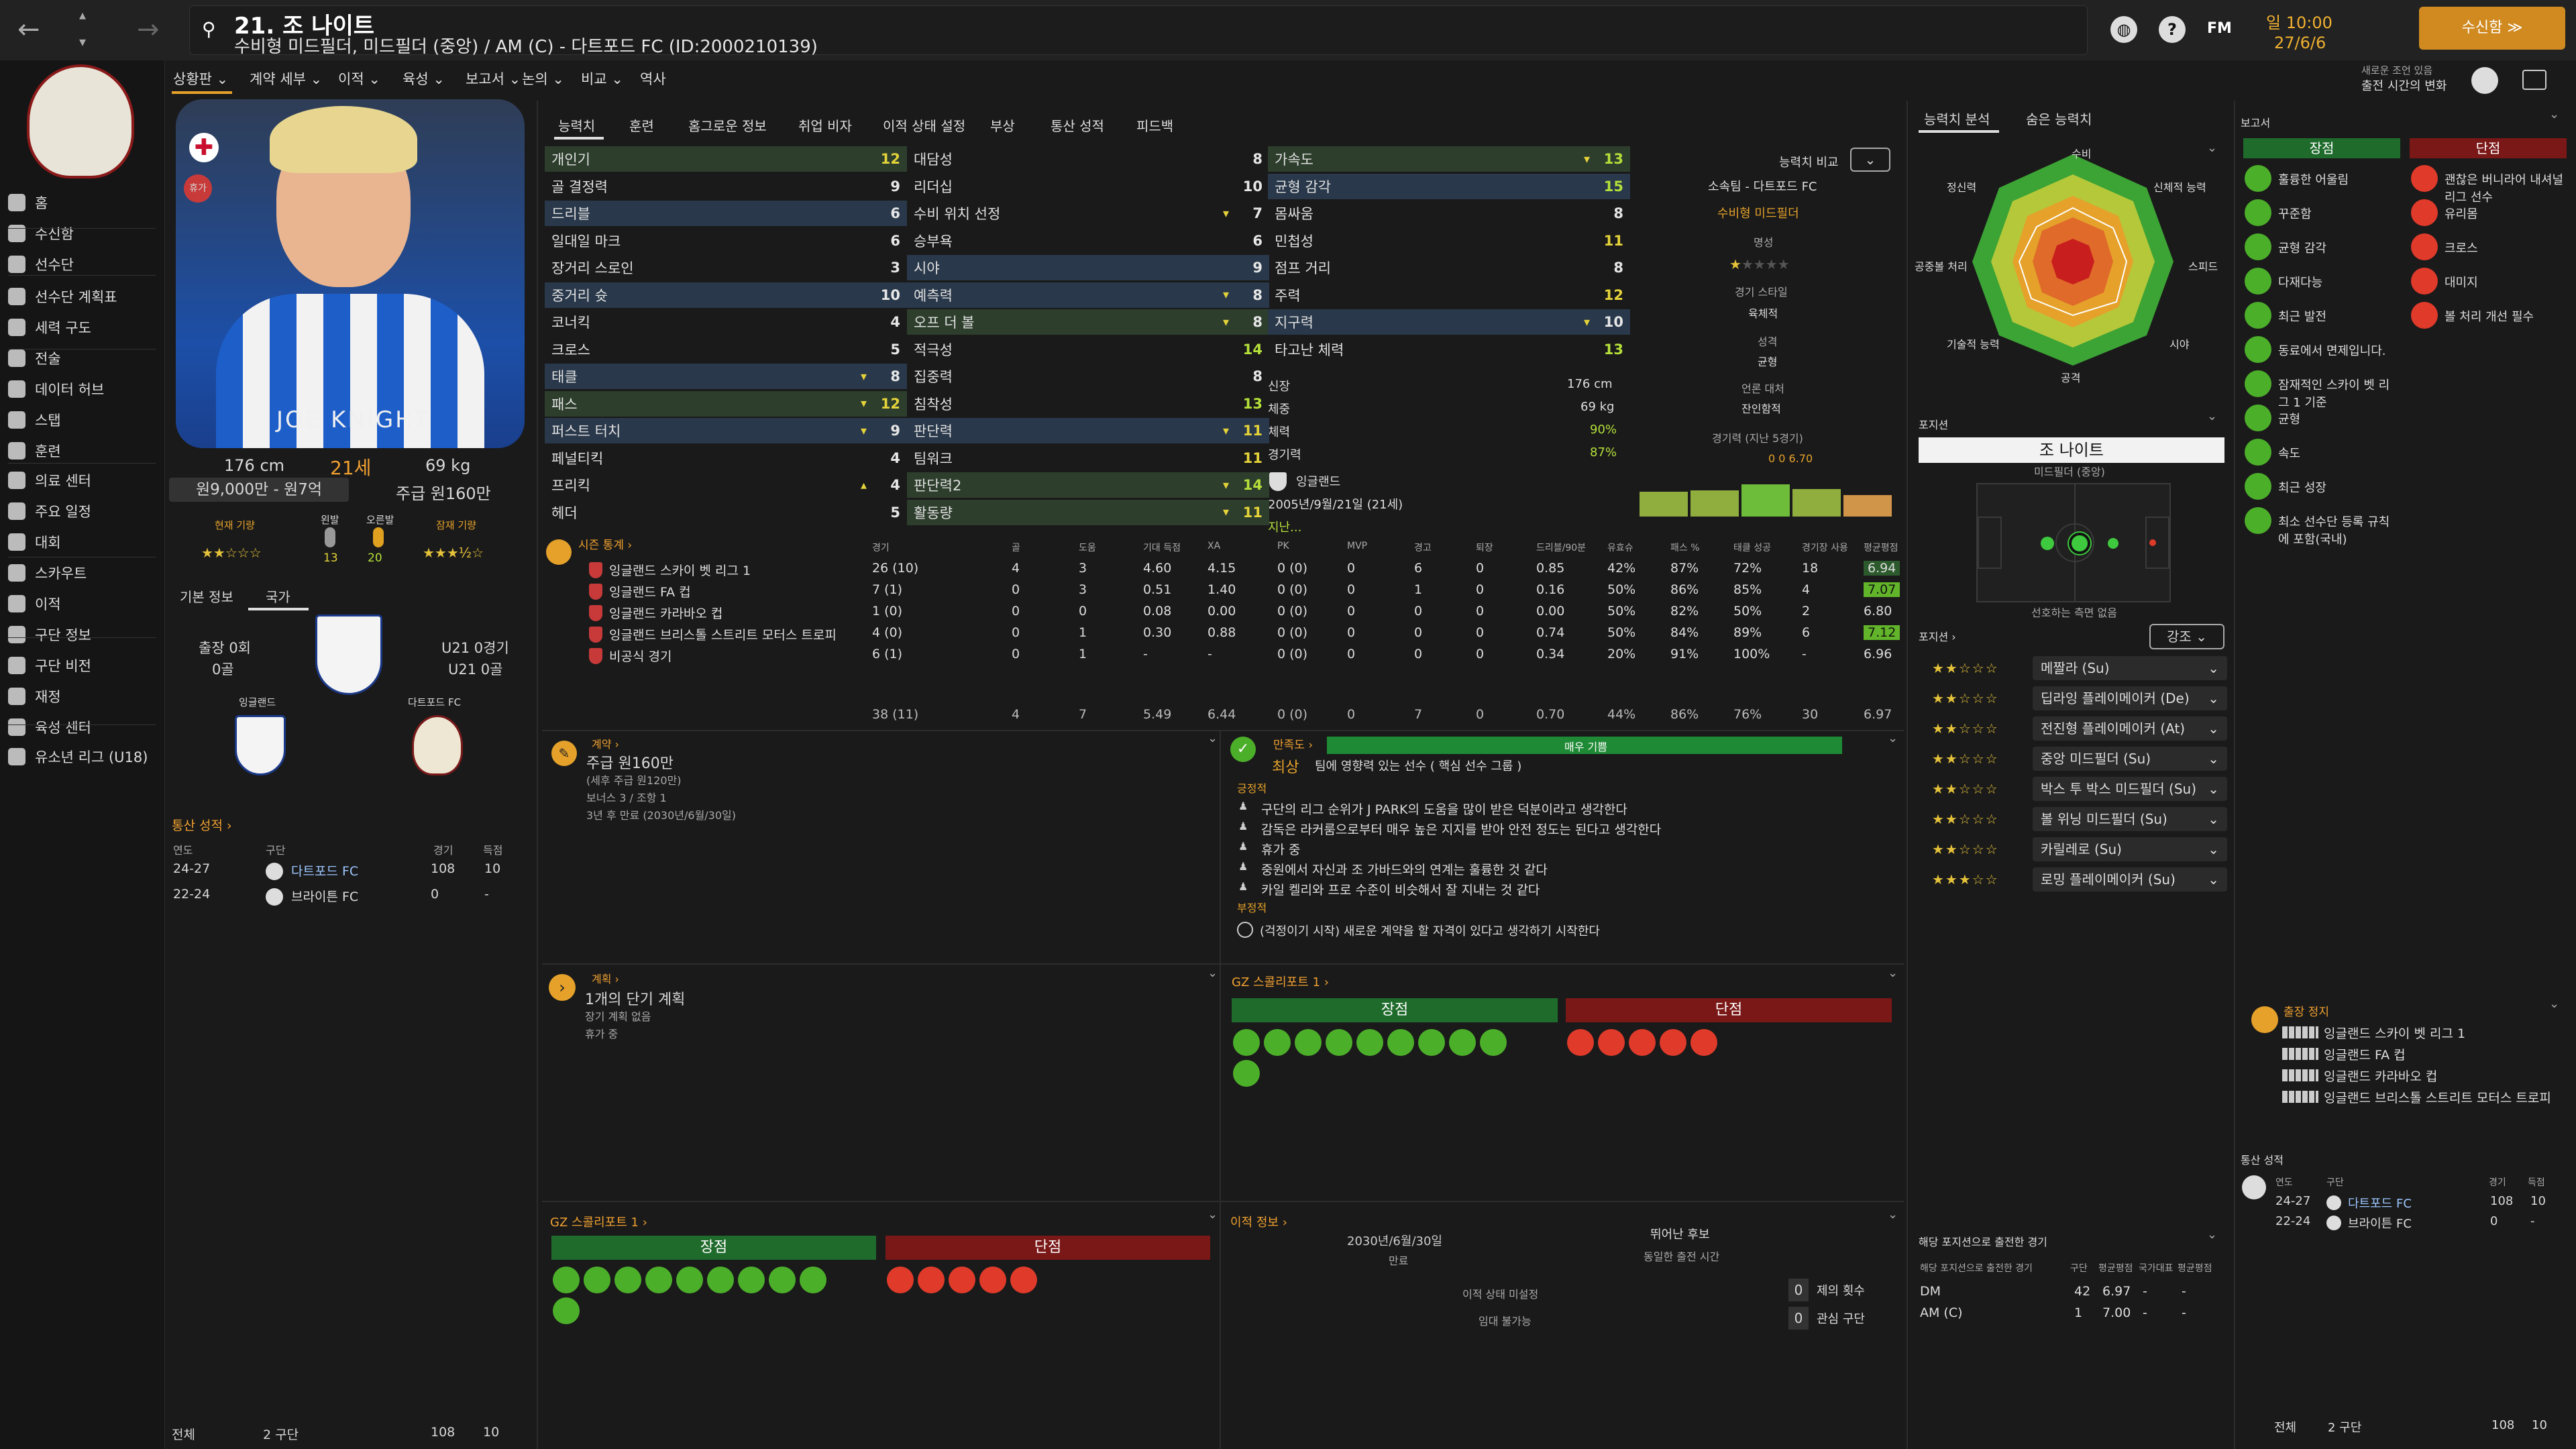  What do you see at coordinates (85, 727) in the screenshot?
I see `sidebar-item-17: 육성 센터` at bounding box center [85, 727].